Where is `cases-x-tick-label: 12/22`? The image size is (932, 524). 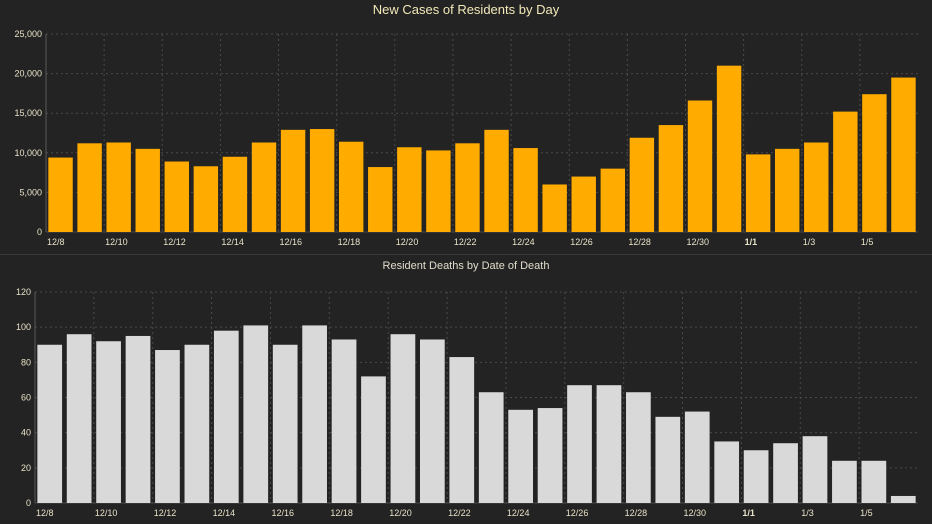 cases-x-tick-label: 12/22 is located at coordinates (465, 242).